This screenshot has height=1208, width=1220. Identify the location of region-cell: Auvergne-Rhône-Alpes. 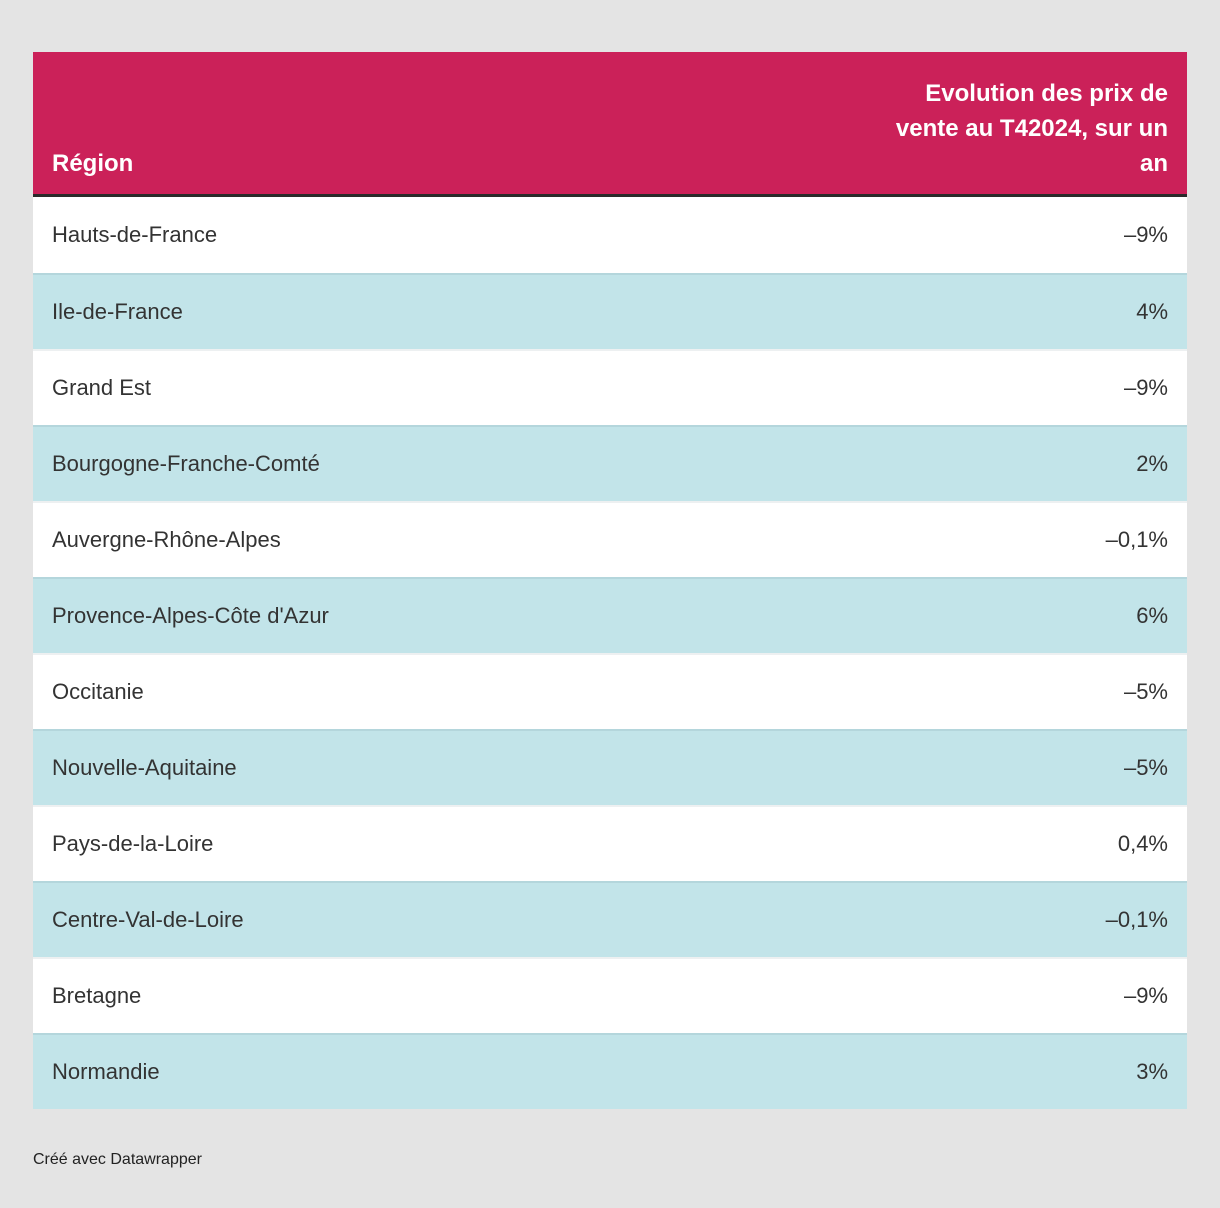
(166, 540).